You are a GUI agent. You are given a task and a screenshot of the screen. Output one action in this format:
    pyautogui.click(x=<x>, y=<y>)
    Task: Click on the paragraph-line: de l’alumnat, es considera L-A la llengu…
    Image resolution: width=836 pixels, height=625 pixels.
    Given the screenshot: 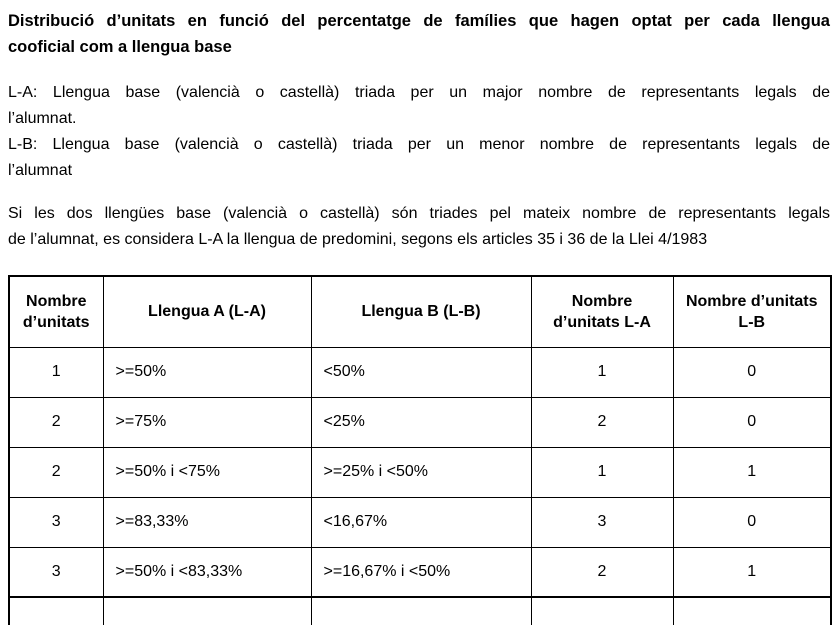 What is the action you would take?
    pyautogui.click(x=358, y=239)
    